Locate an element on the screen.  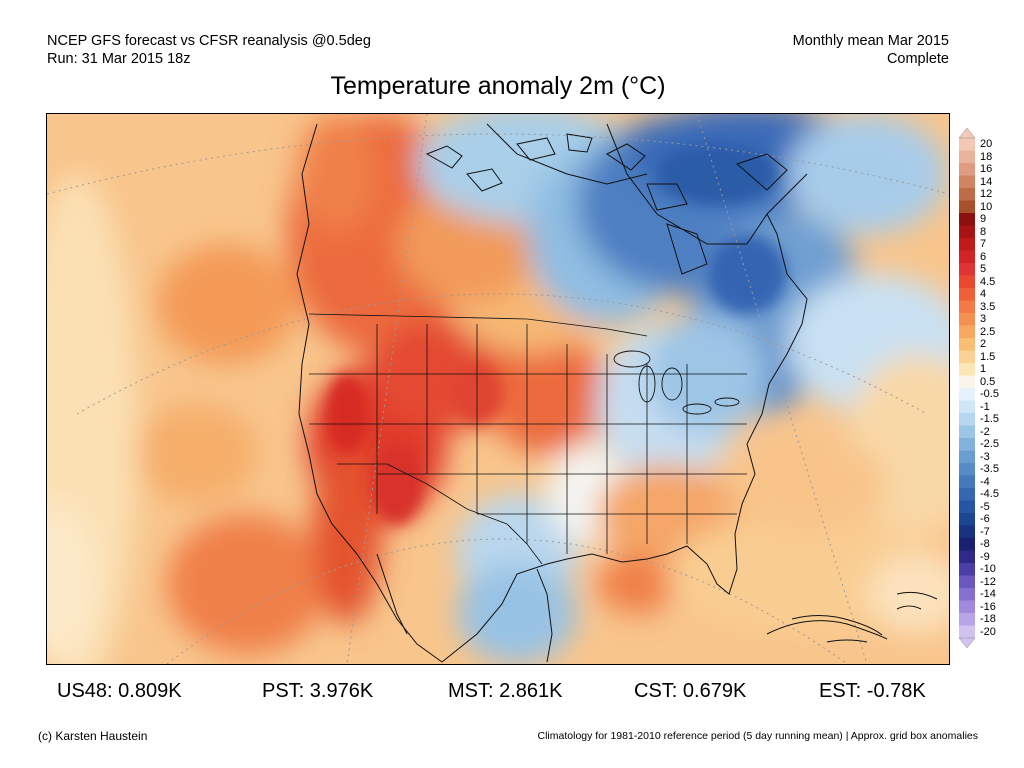
scale-label: -14 is located at coordinates (988, 594).